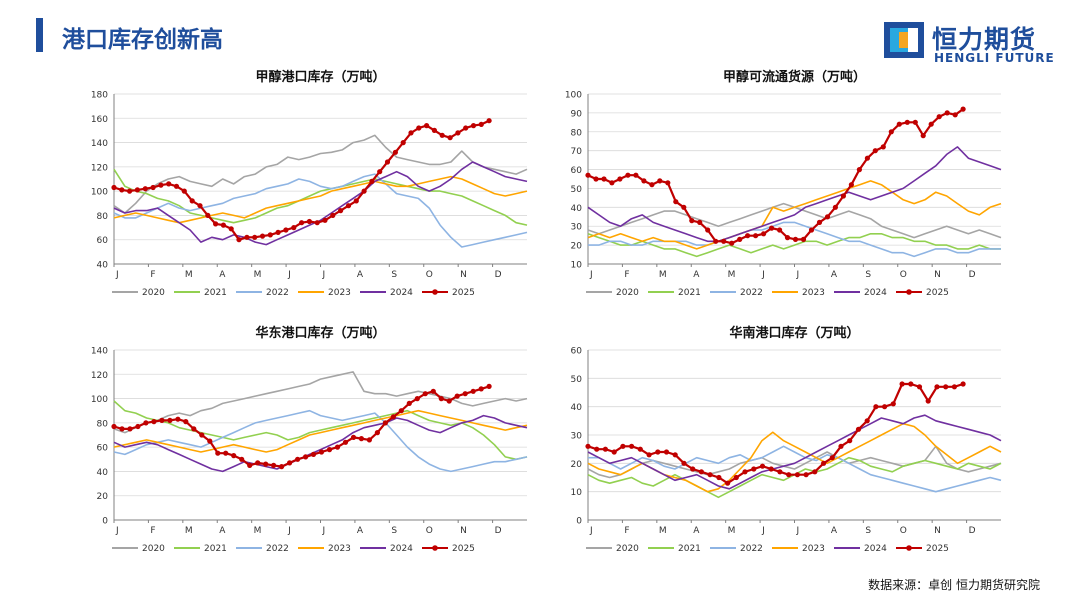 The height and width of the screenshot is (608, 1080). Describe the element at coordinates (105, 522) in the screenshot. I see `y-tick-label: 0` at that location.